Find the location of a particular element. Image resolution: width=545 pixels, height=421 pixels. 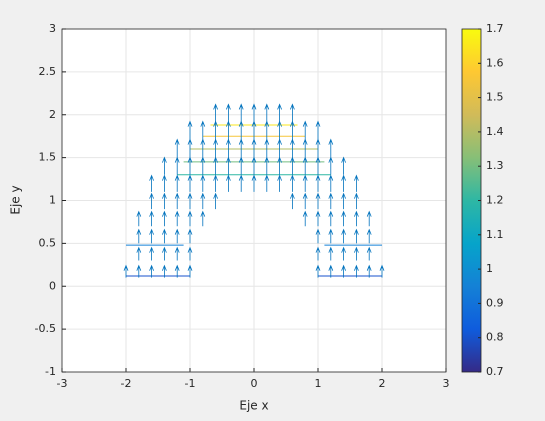

y-tick-label: 2.5 is located at coordinates (48, 71).